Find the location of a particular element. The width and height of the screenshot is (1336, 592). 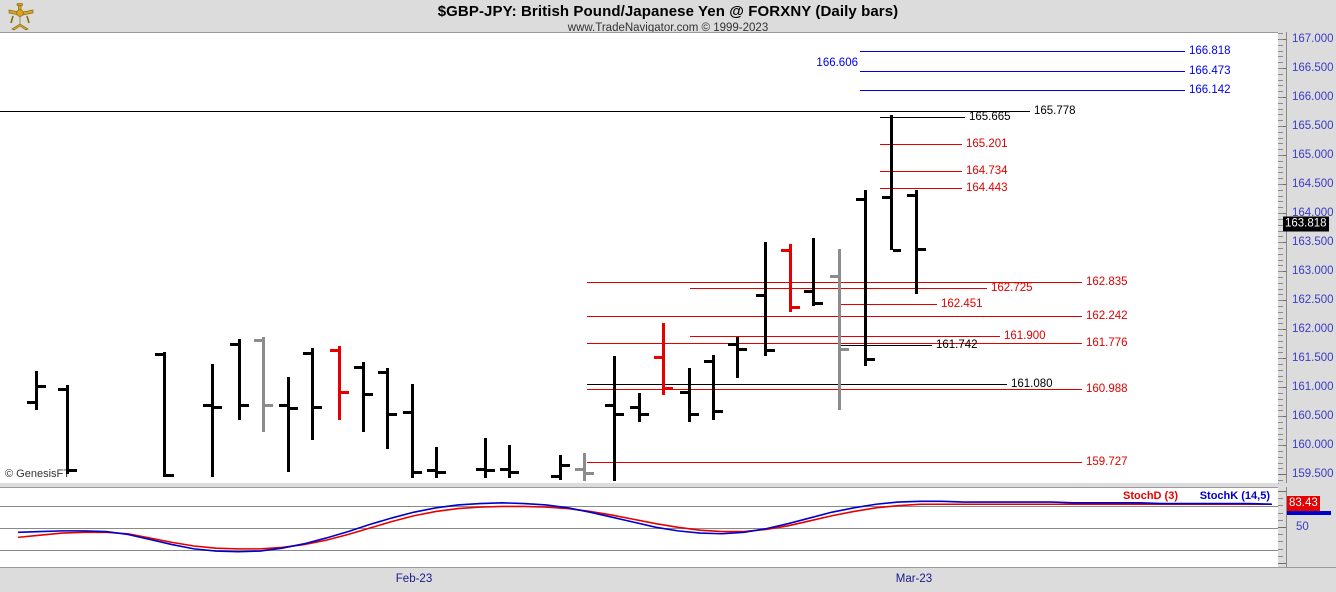

stoch-curve is located at coordinates (645, 526).